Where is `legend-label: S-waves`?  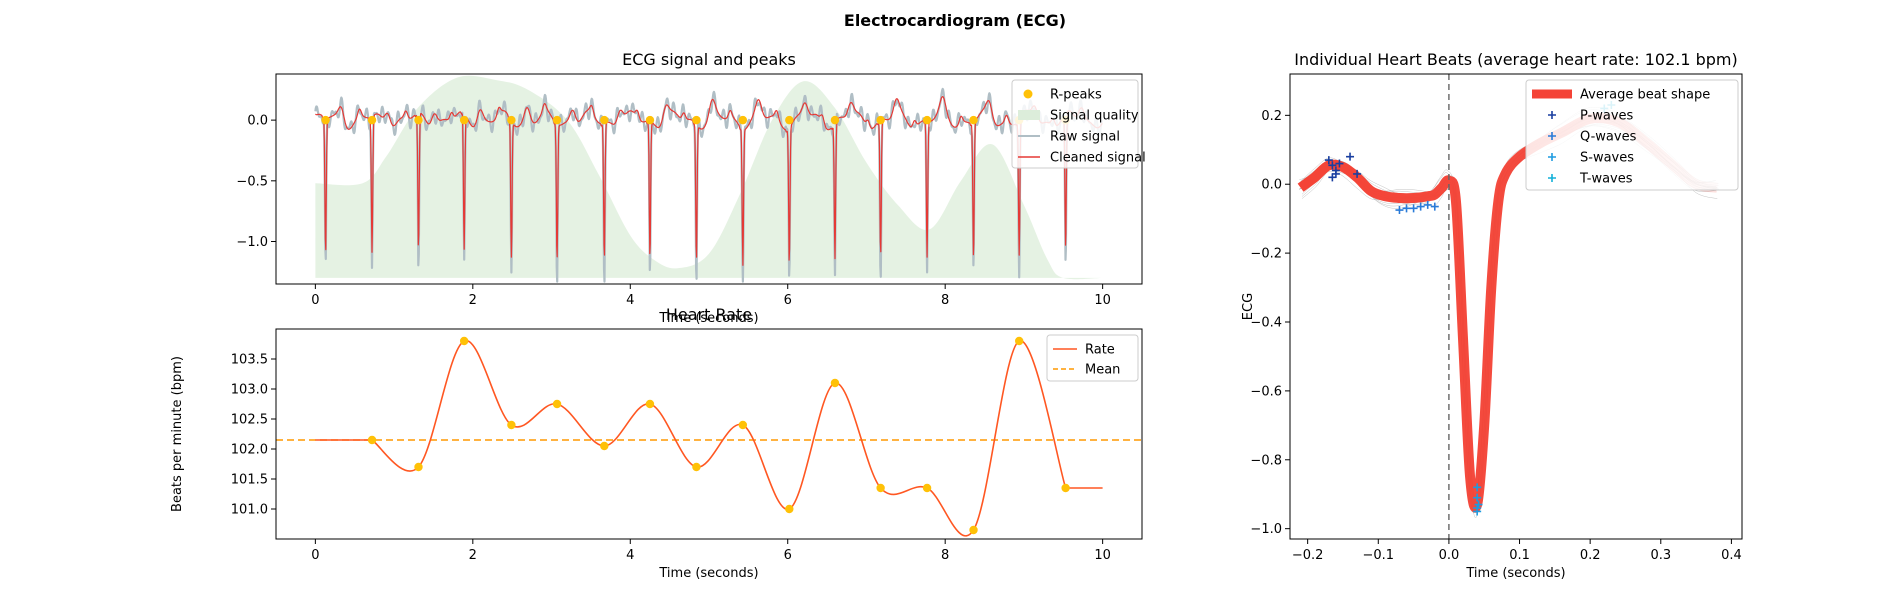
legend-label: S-waves is located at coordinates (1607, 158).